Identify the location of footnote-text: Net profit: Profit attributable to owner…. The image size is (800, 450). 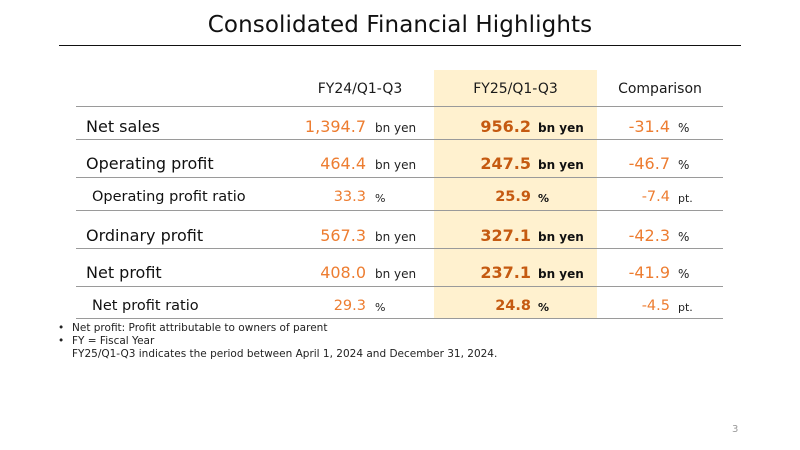
(200, 328).